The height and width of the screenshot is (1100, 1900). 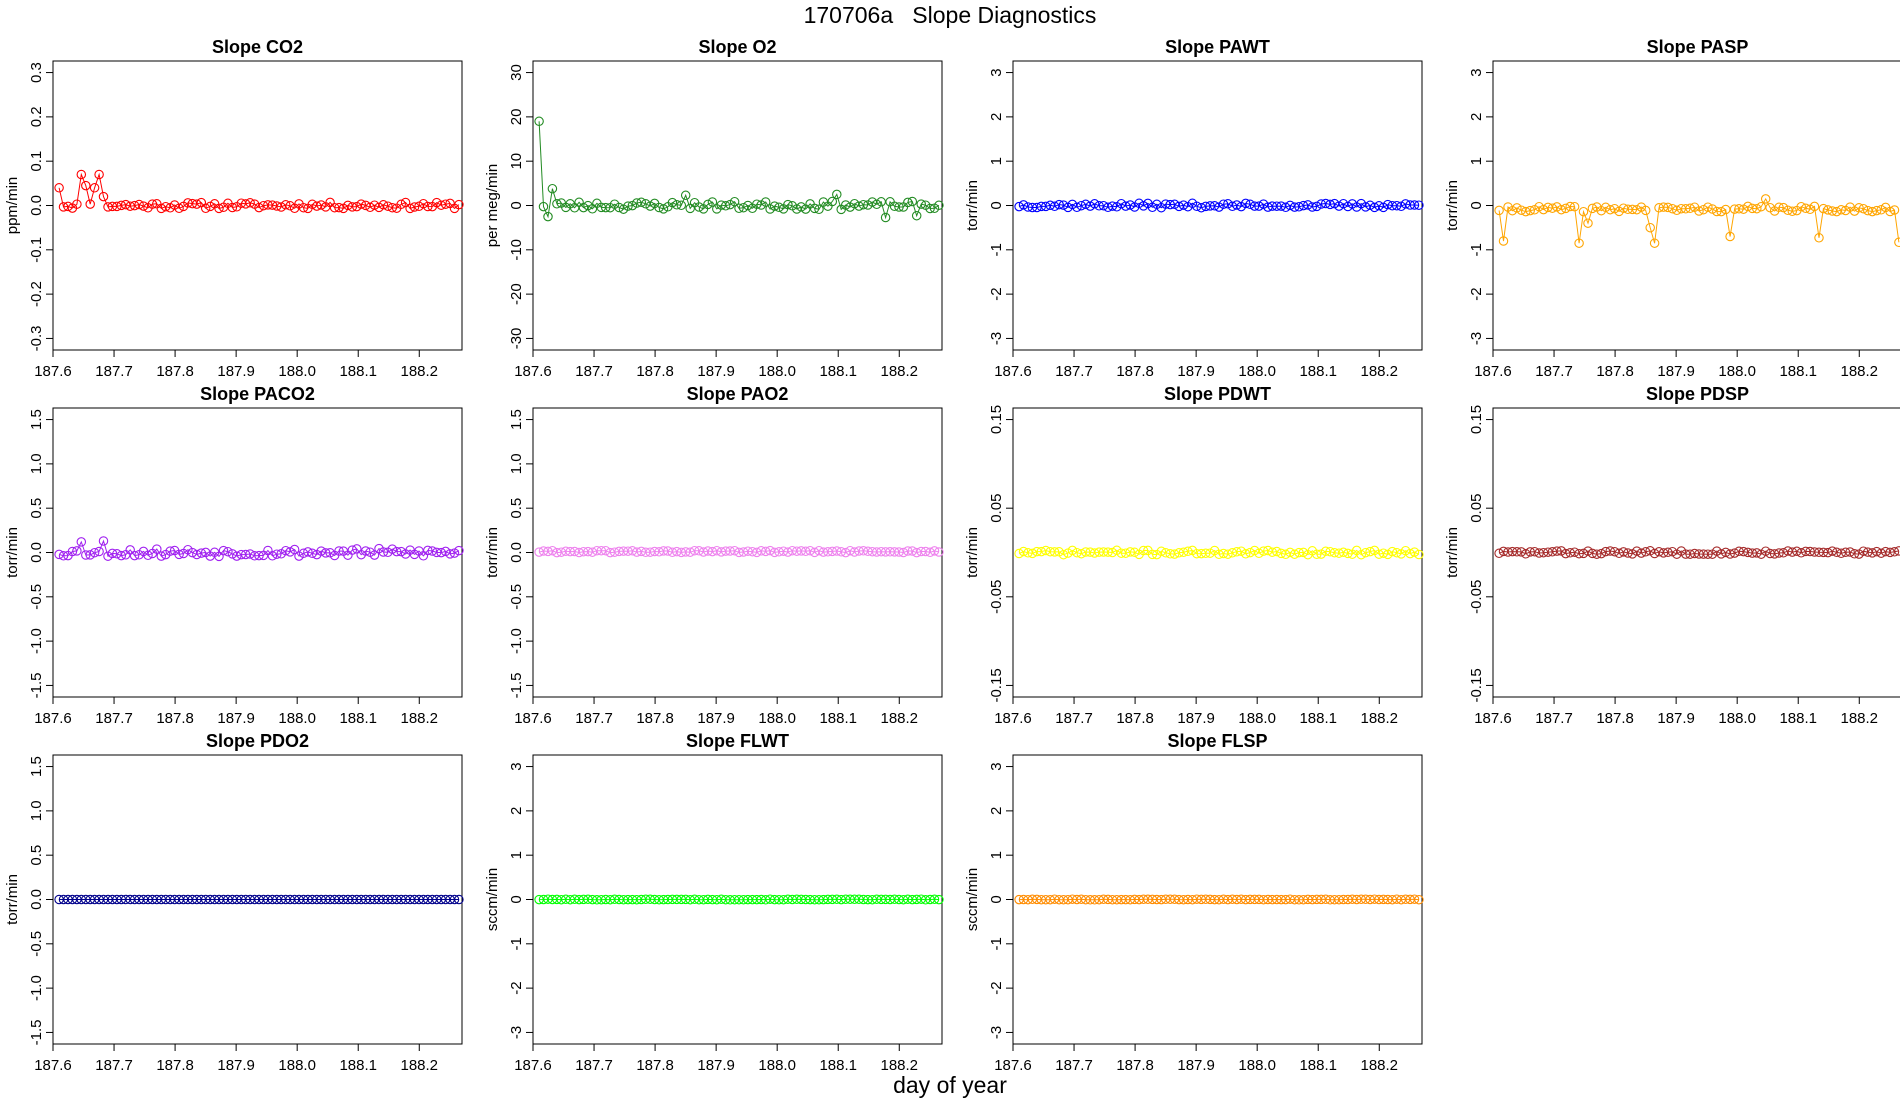 I want to click on y-tick-label: -2, so click(x=996, y=987).